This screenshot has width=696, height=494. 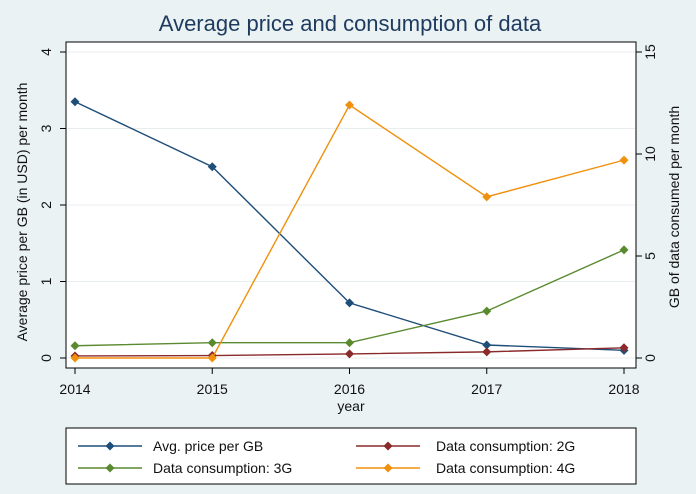 What do you see at coordinates (46, 128) in the screenshot?
I see `left-tick-label: 3` at bounding box center [46, 128].